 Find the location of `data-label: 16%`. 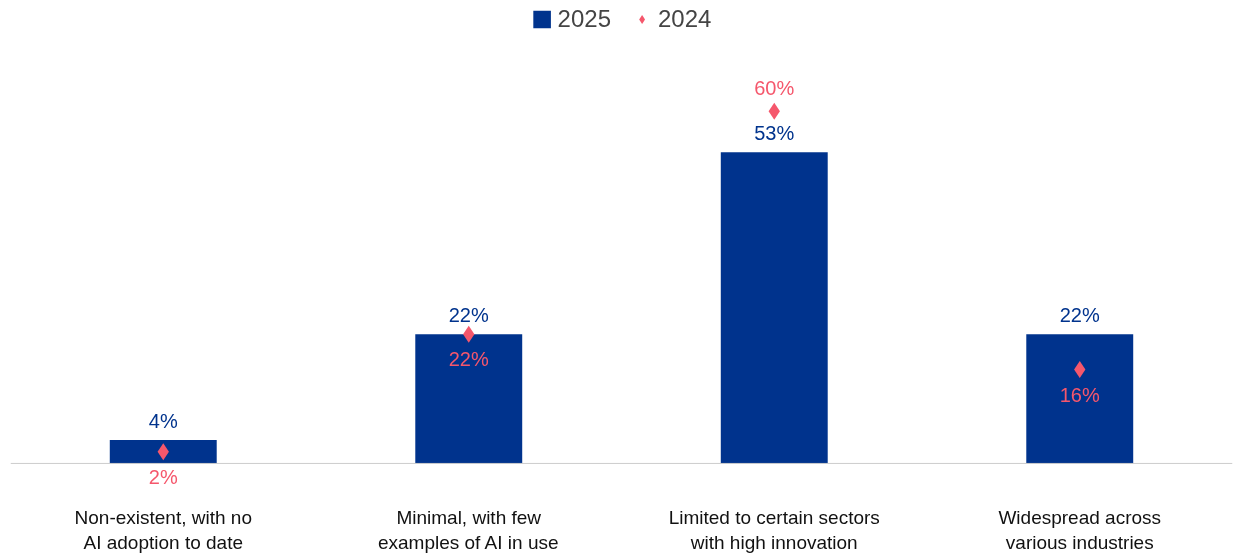

data-label: 16% is located at coordinates (1079, 394).